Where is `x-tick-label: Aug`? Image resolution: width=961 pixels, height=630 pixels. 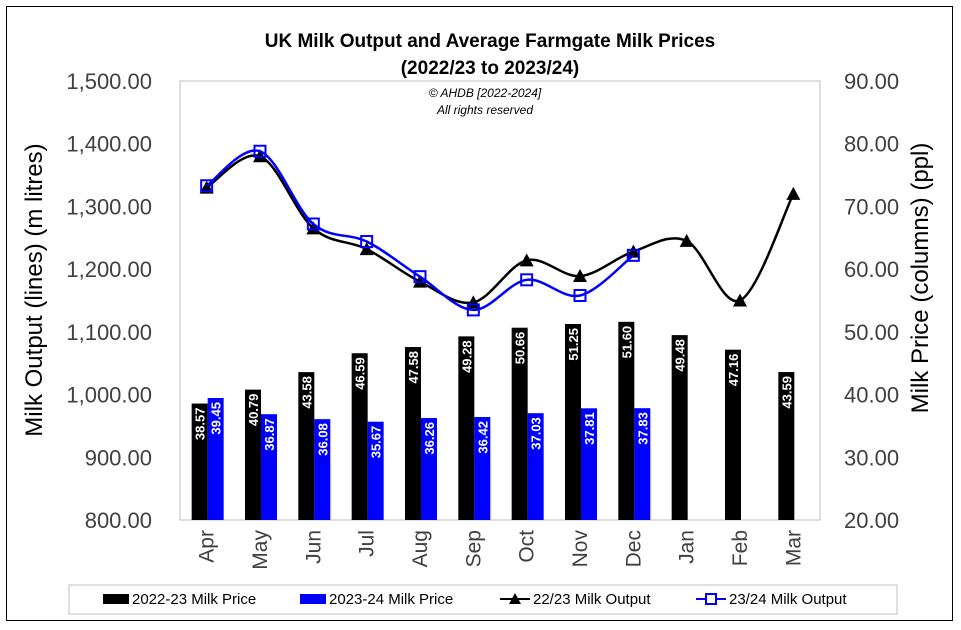
x-tick-label: Aug is located at coordinates (420, 548).